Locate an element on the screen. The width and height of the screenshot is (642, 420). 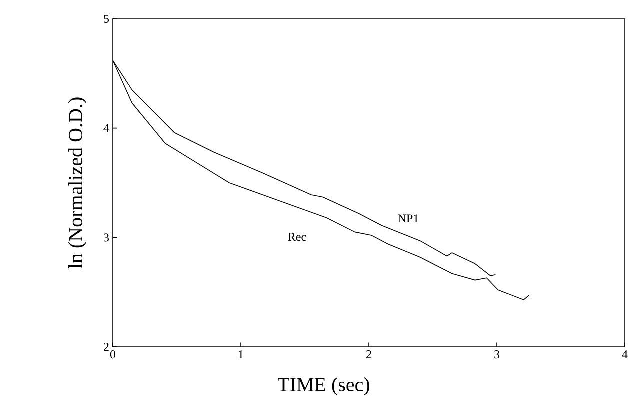
x-tick-label: 1 is located at coordinates (241, 354).